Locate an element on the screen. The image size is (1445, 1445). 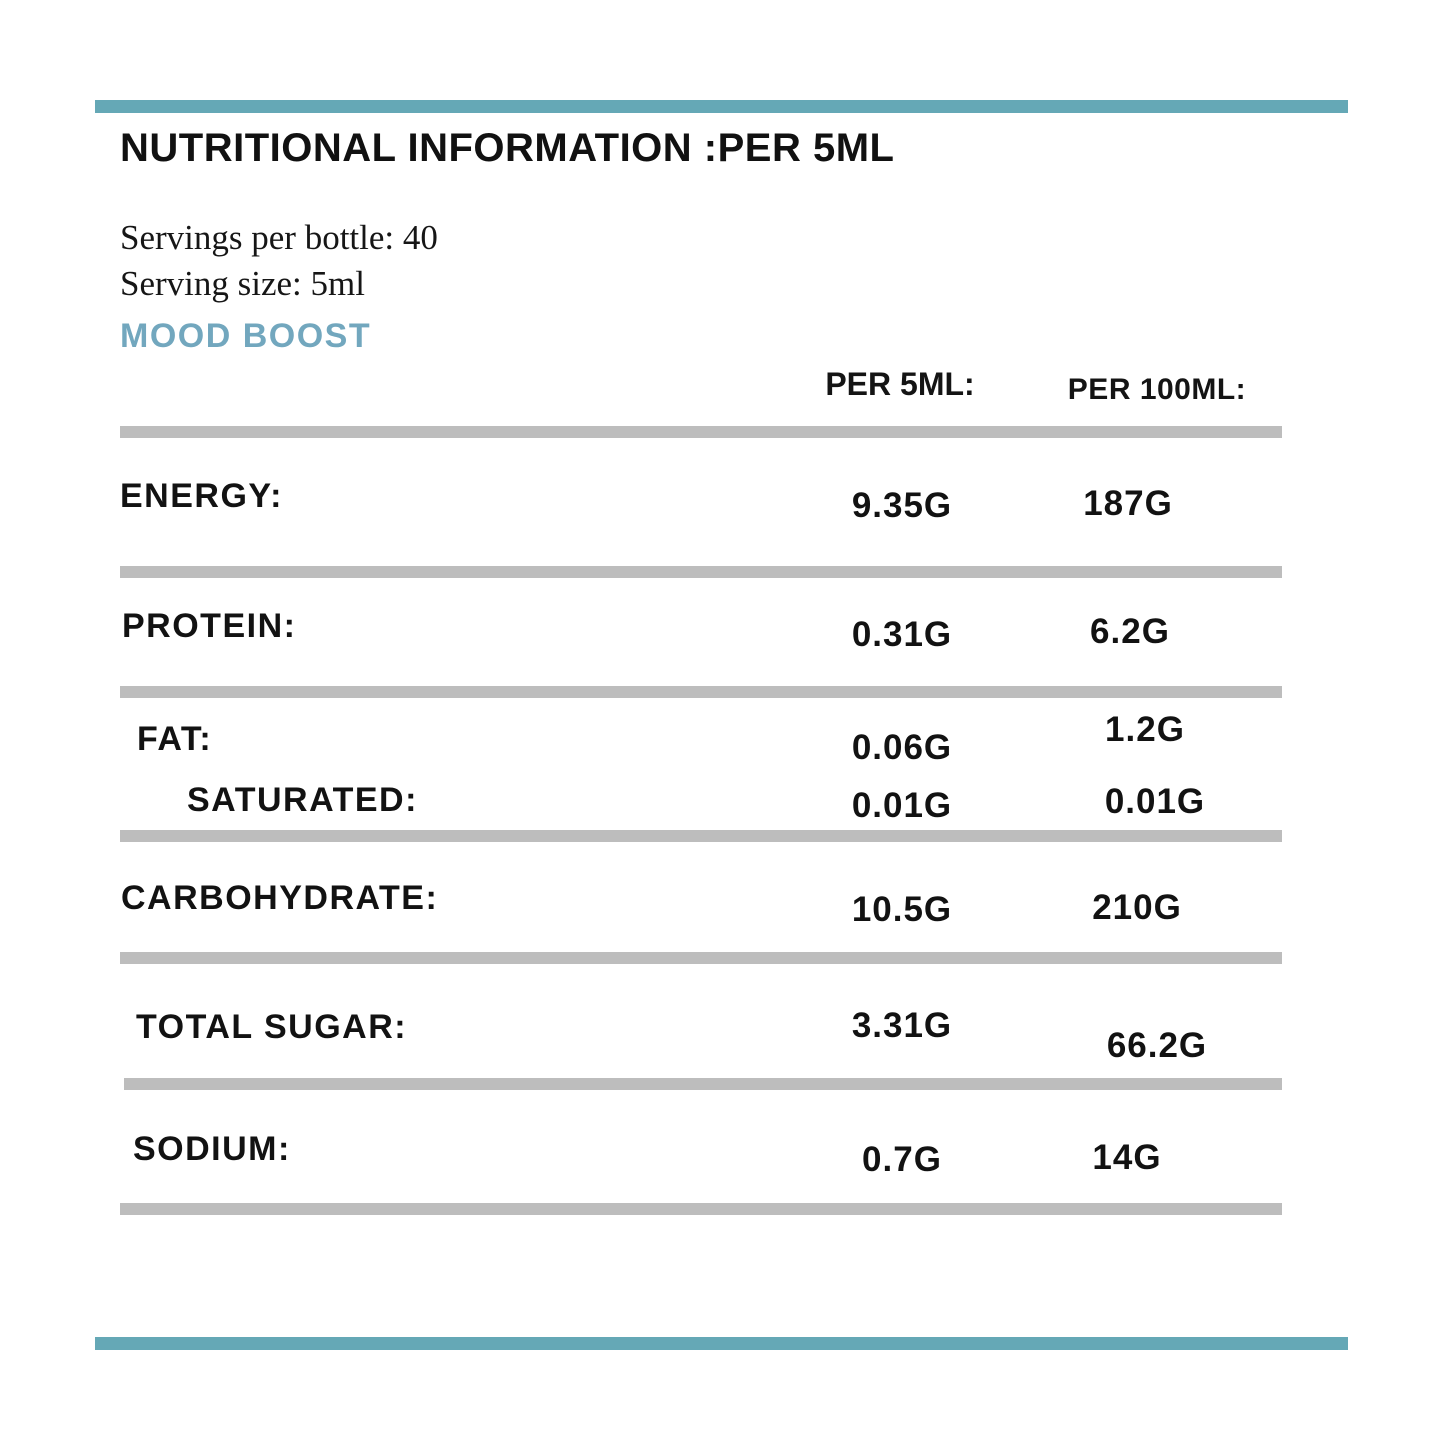
value-carbohydrate-per-100ml: 210G is located at coordinates (1137, 907).